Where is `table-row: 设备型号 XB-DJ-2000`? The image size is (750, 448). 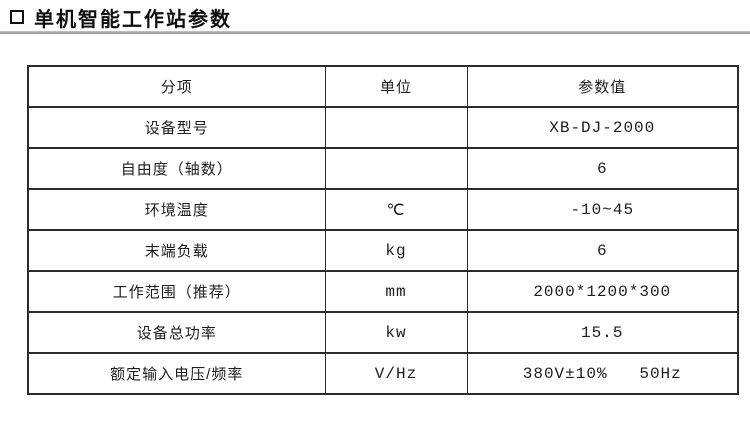 table-row: 设备型号 XB-DJ-2000 is located at coordinates (383, 127).